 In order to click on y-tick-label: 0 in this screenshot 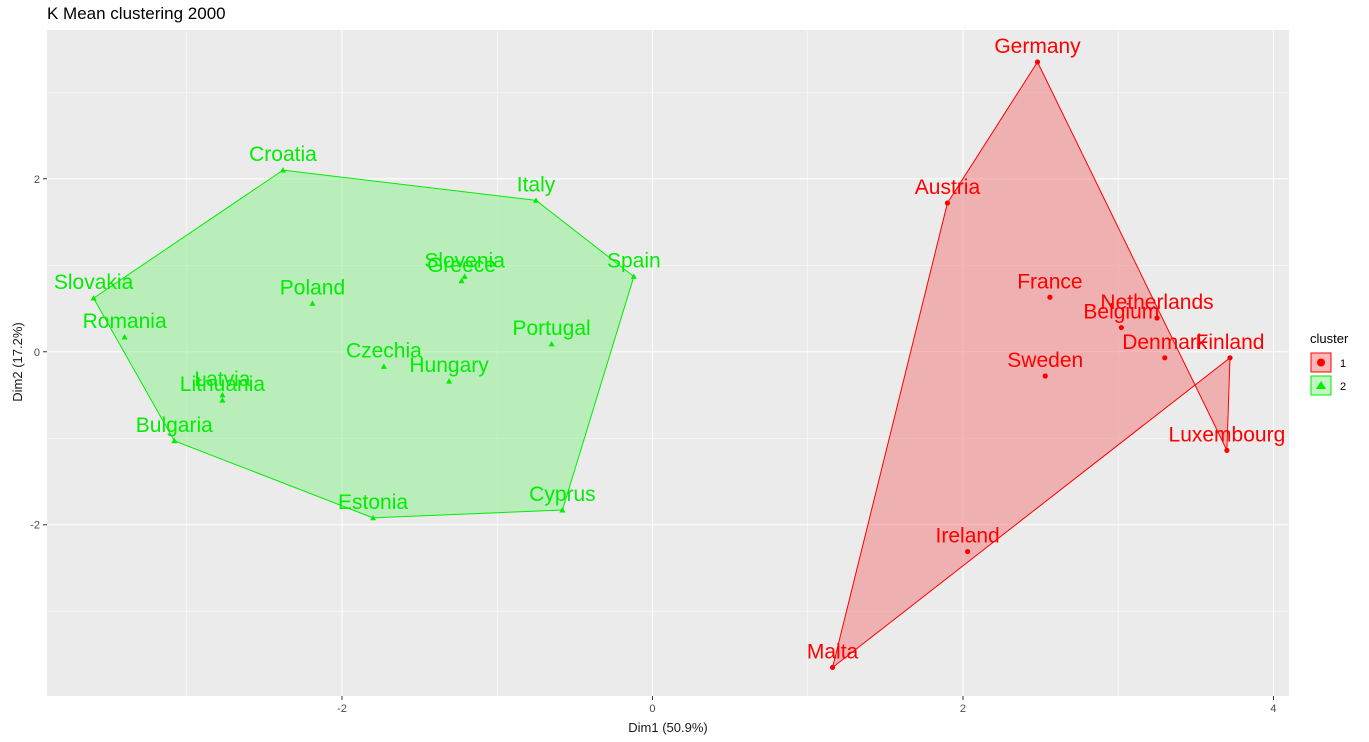, I will do `click(37, 353)`.